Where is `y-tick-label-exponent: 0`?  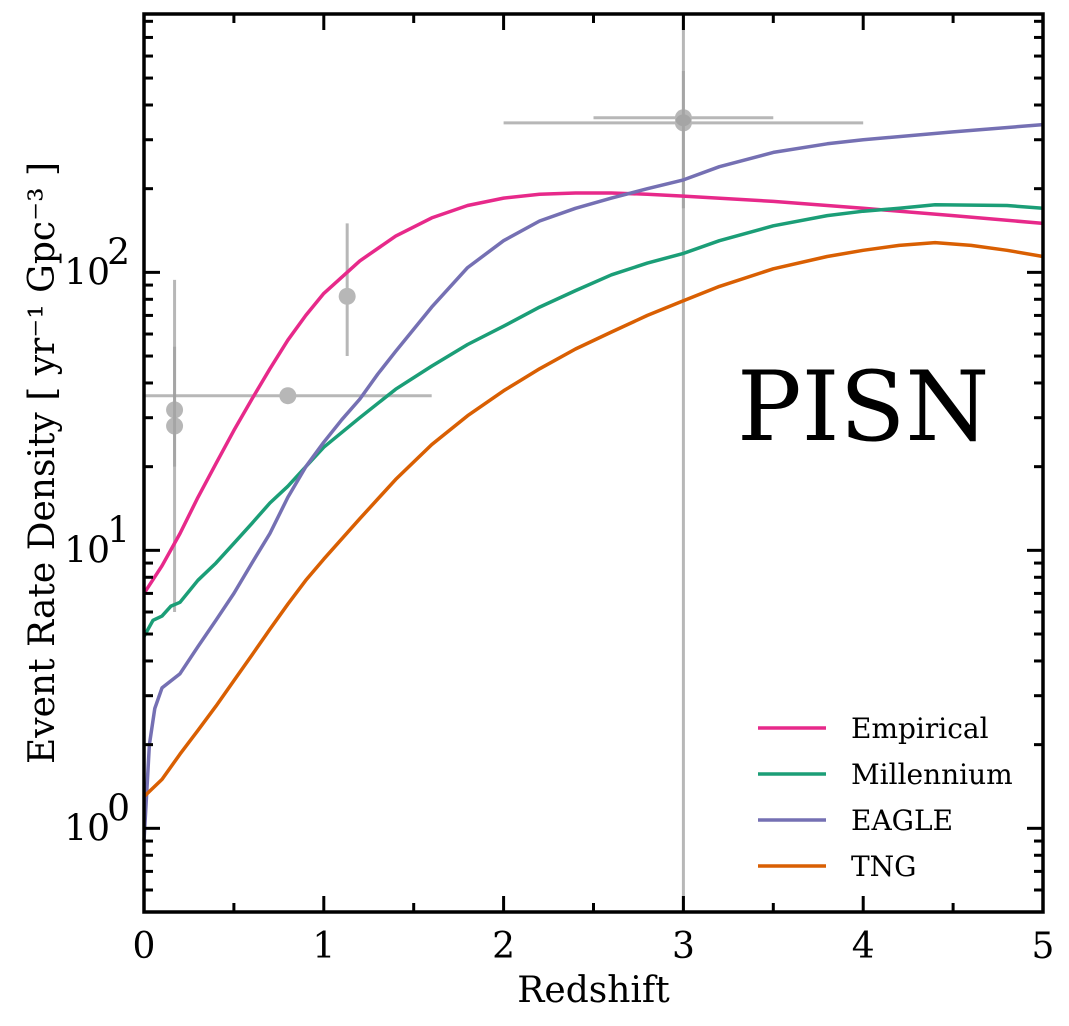
y-tick-label-exponent: 0 is located at coordinates (118, 808).